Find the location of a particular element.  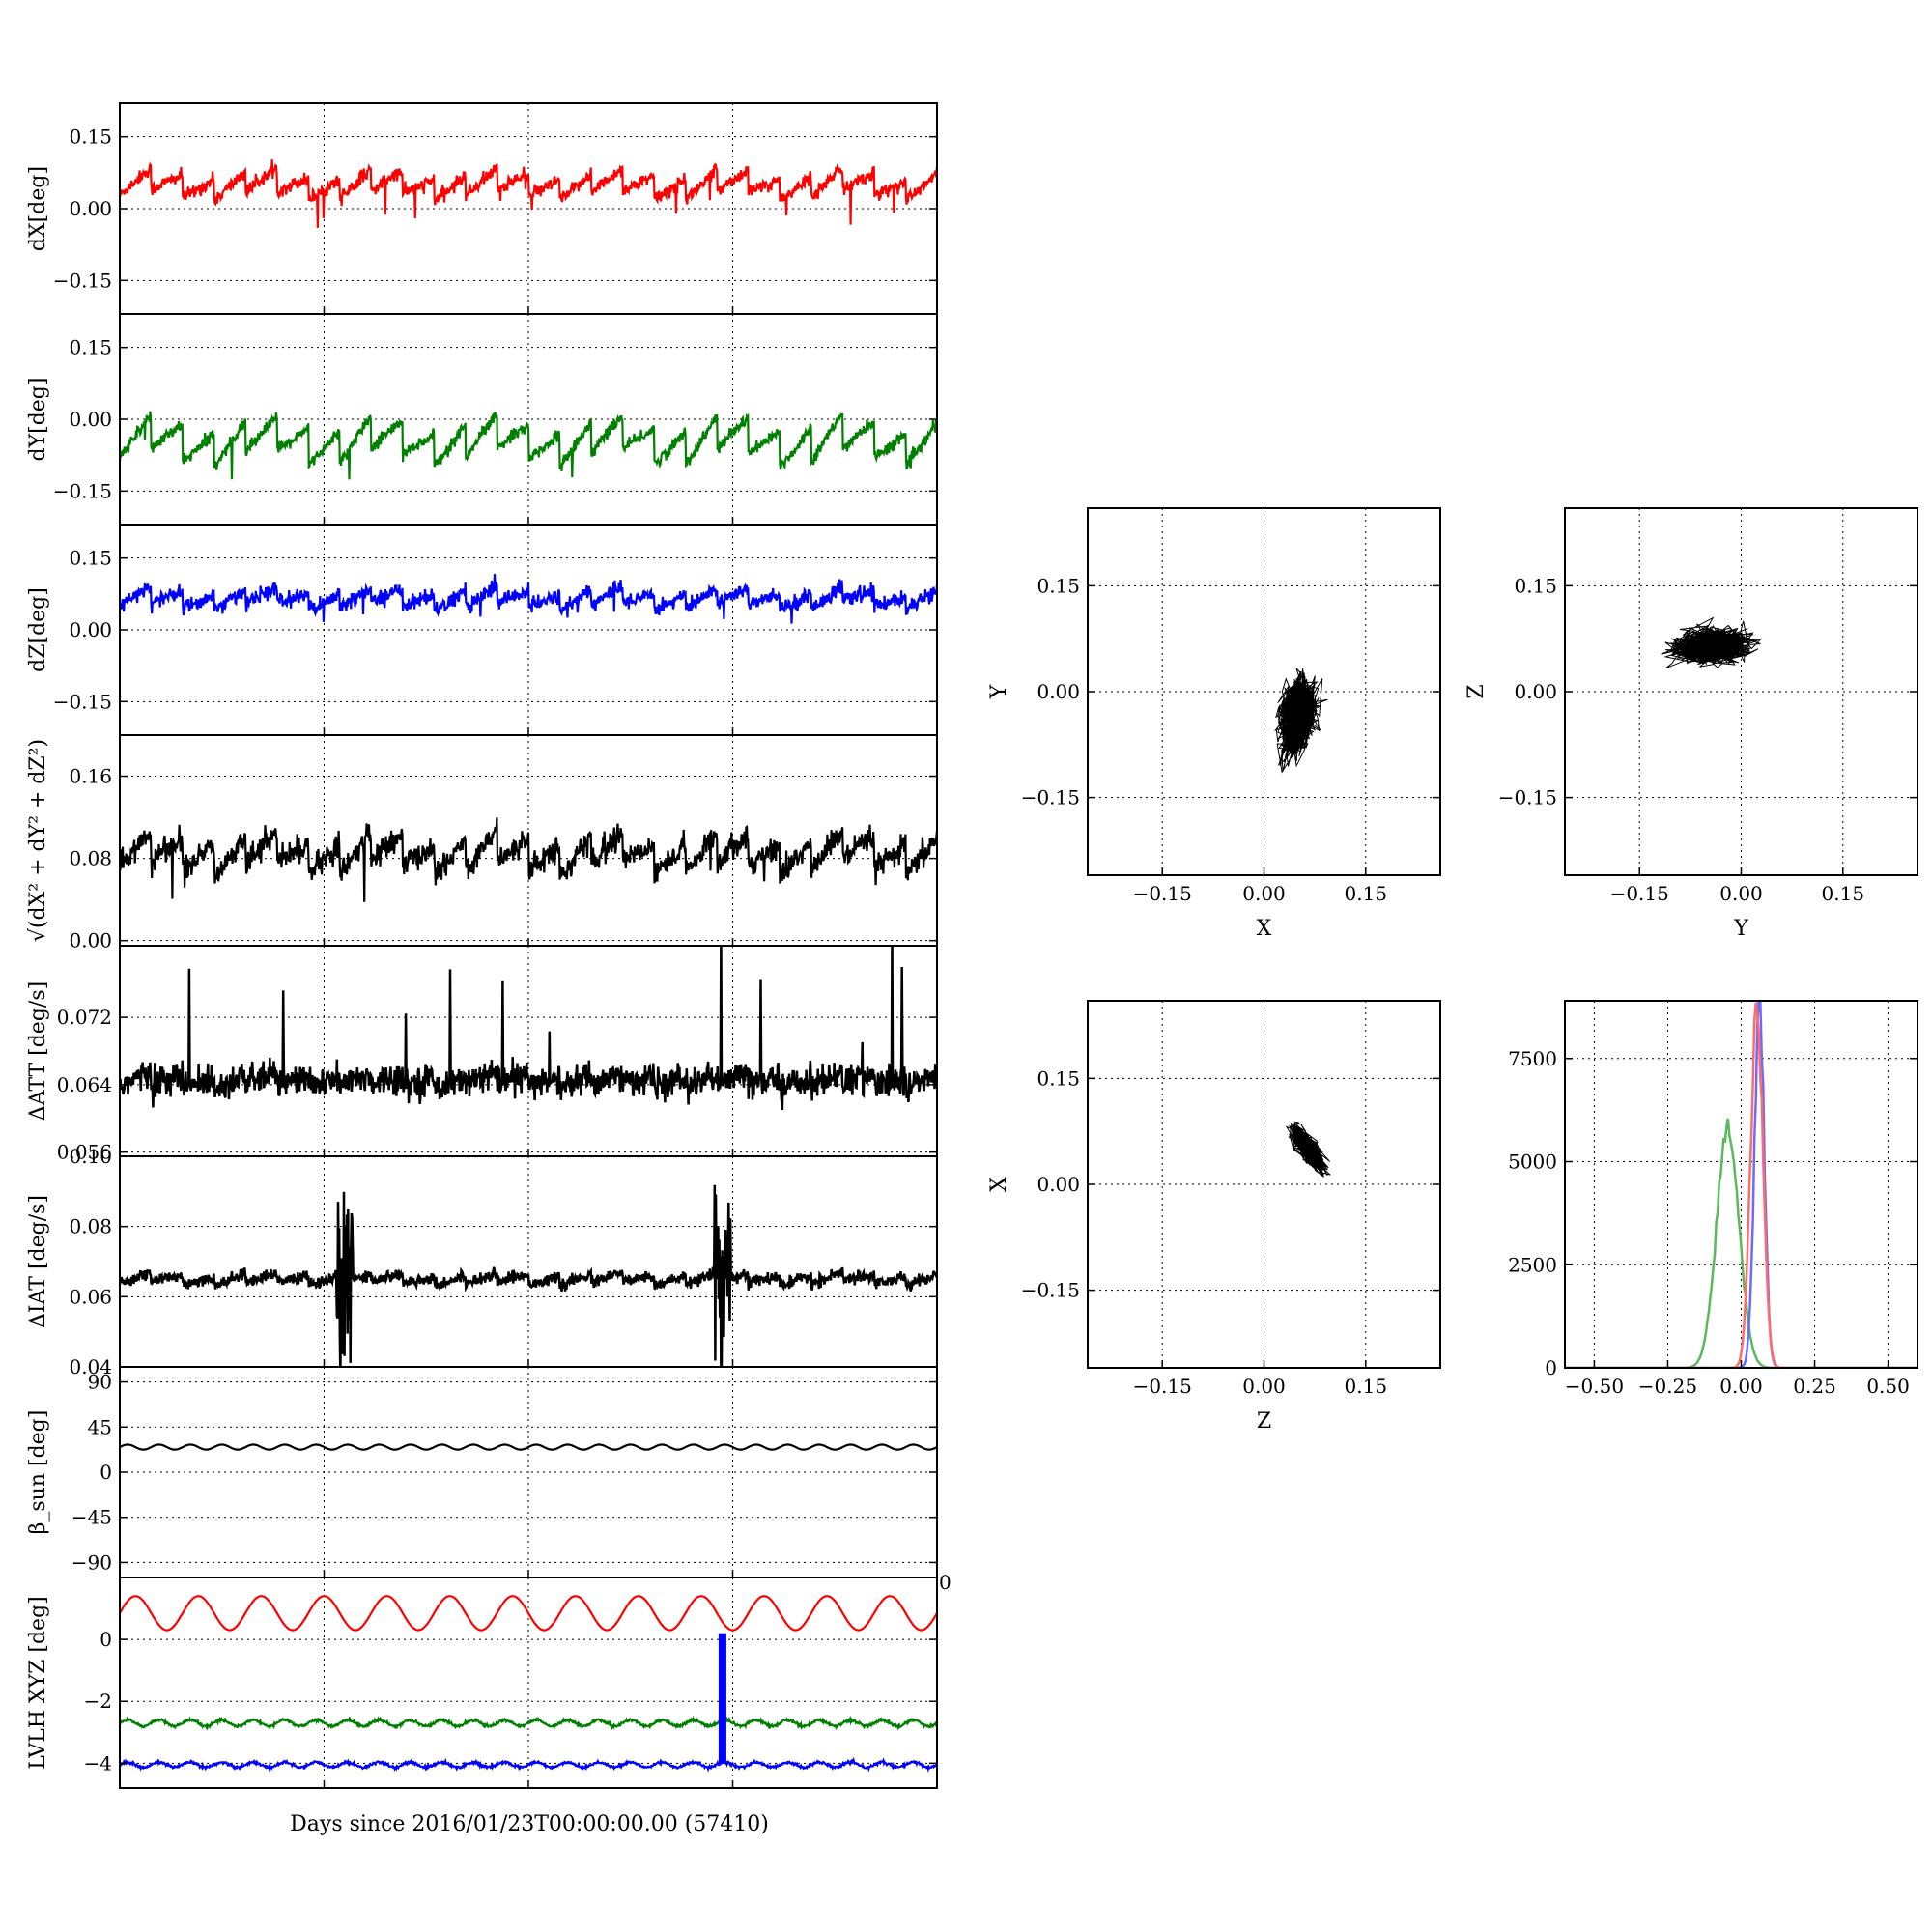

marks-dy is located at coordinates (528, 445).